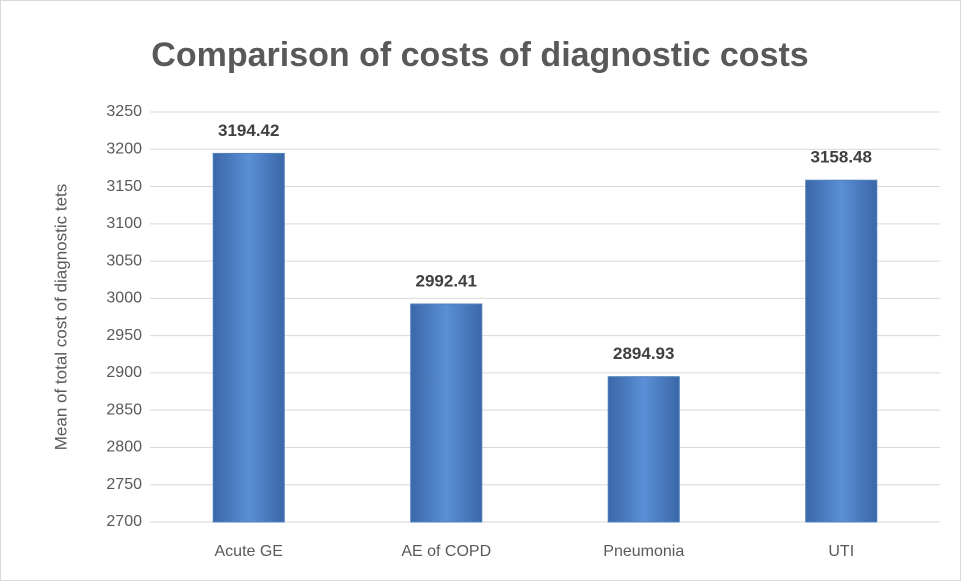 The image size is (961, 581). I want to click on data-label: 3194.42, so click(248, 130).